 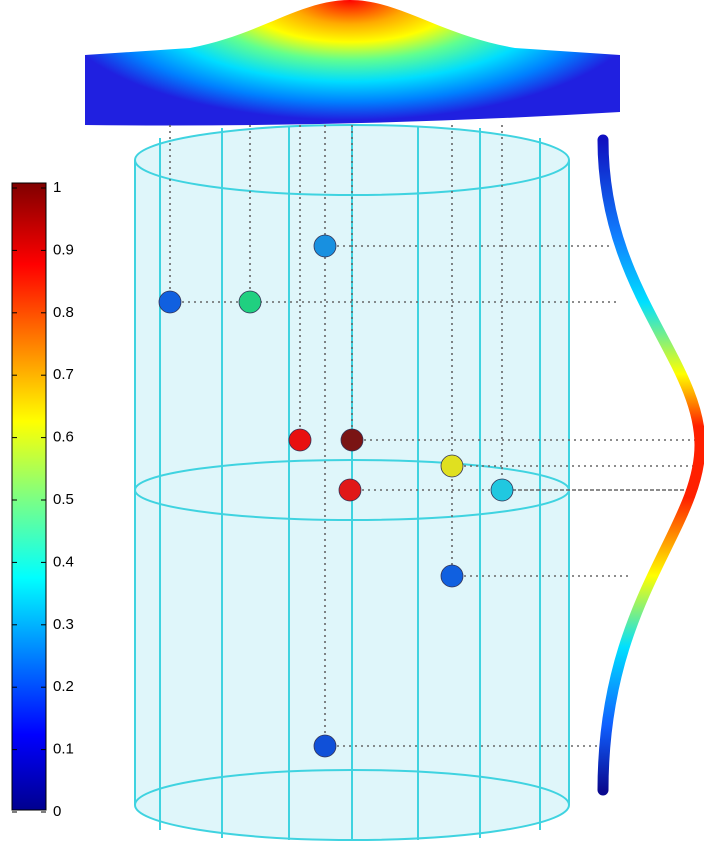 What do you see at coordinates (63, 624) in the screenshot?
I see `tick-label: 0.3` at bounding box center [63, 624].